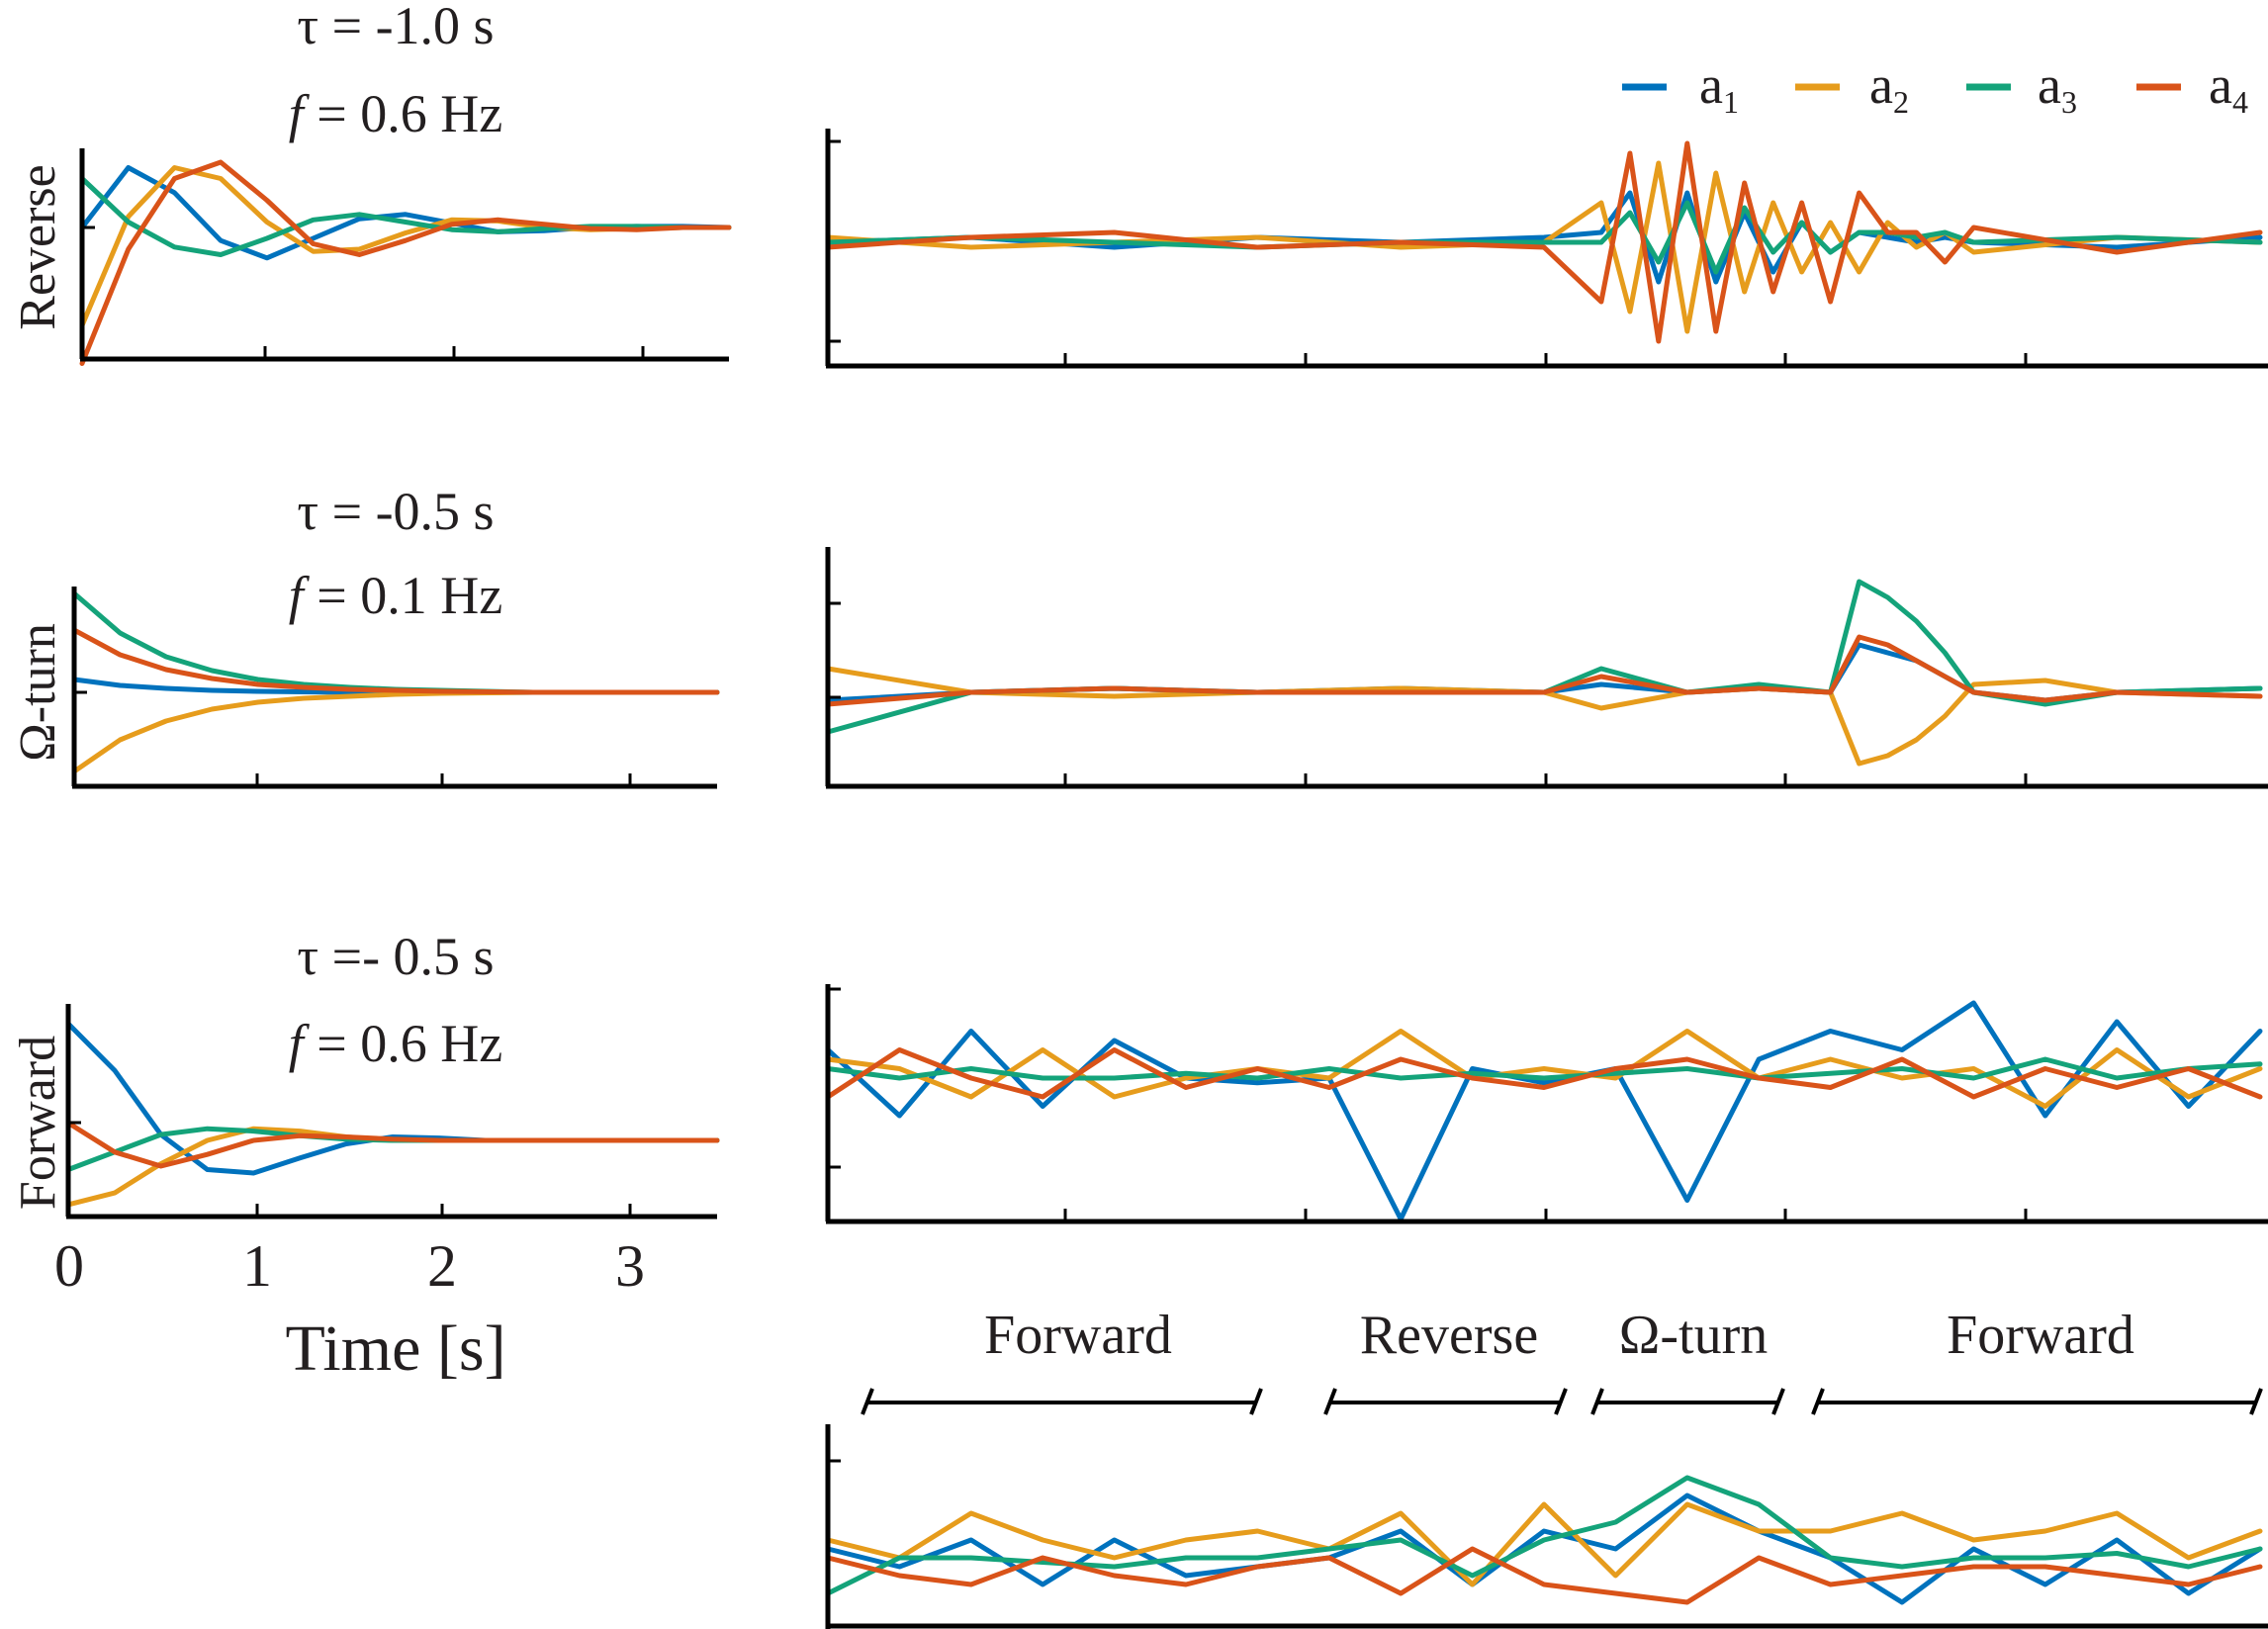 The image size is (2268, 1629). Describe the element at coordinates (1428, 252) in the screenshot. I see `right-panel-reverse-ticks` at that location.